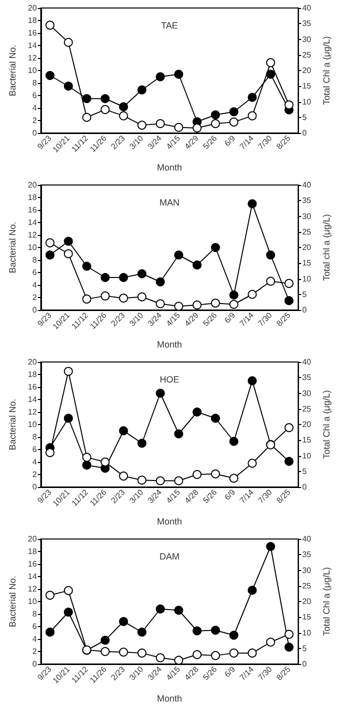 This screenshot has height=710, width=339. Describe the element at coordinates (155, 496) in the screenshot. I see `x-tick-label: 3/24` at that location.